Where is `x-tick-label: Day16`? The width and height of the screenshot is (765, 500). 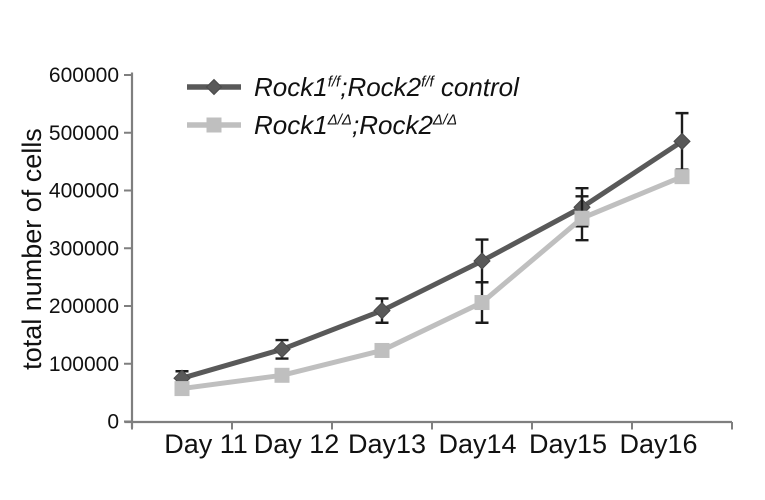
x-tick-label: Day16 is located at coordinates (658, 444).